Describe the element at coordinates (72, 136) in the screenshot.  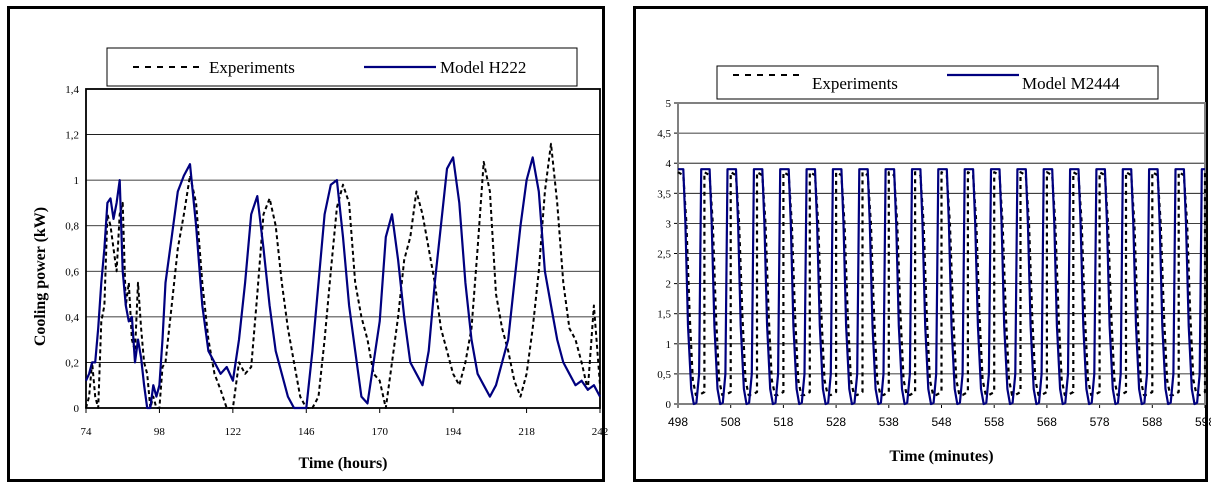
I see `y-tick-label: 1,2` at that location.